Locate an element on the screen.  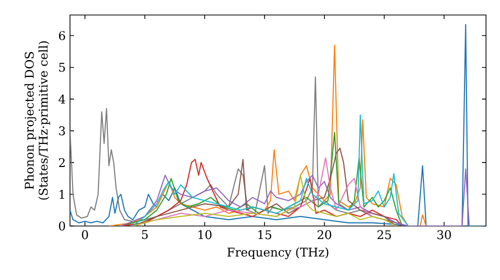
y-tick-label: 4 is located at coordinates (62, 99).